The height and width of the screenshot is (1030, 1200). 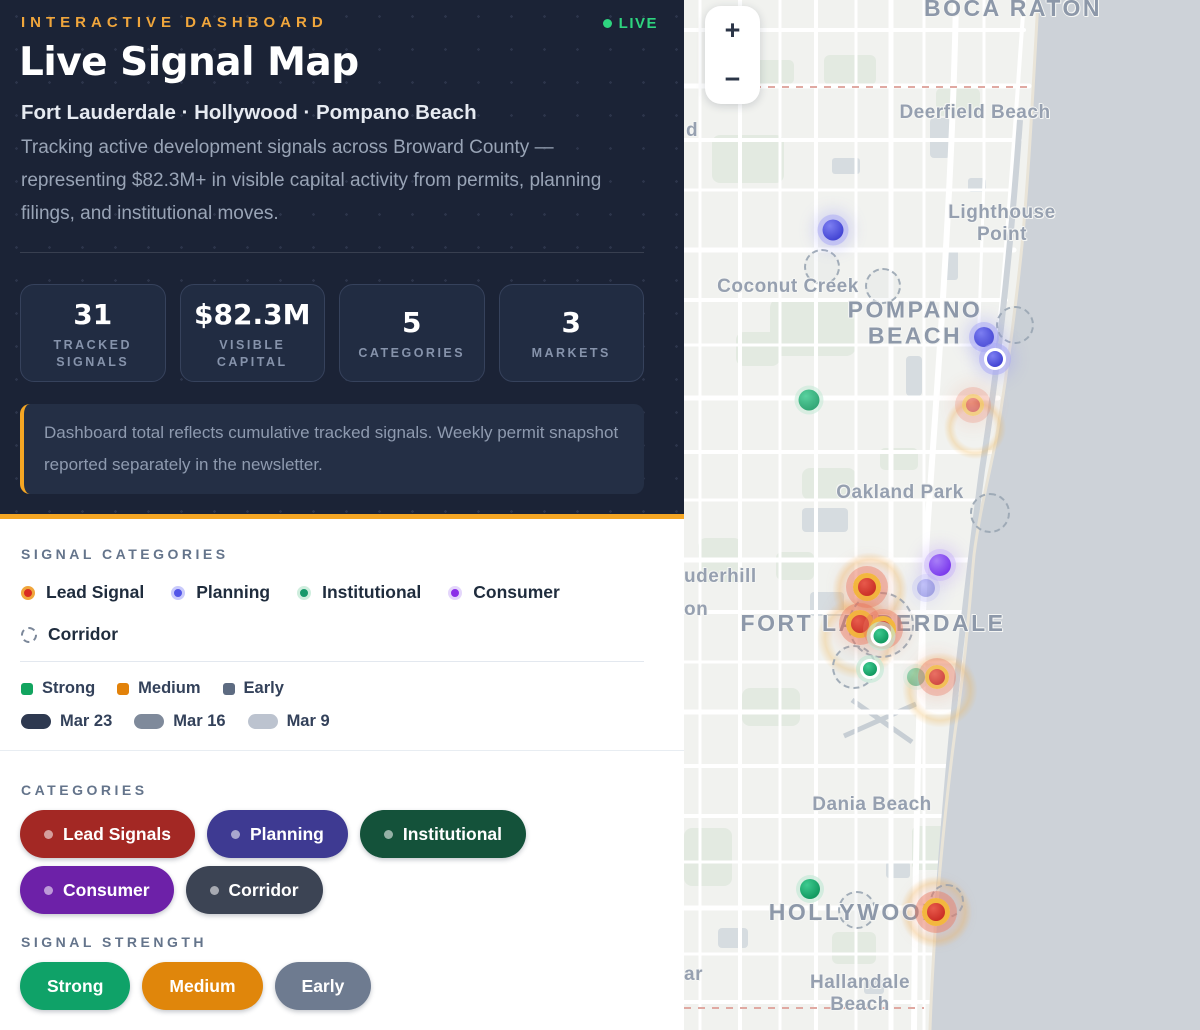 I want to click on stat-label: VISIBLE CAPITAL, so click(x=252, y=353).